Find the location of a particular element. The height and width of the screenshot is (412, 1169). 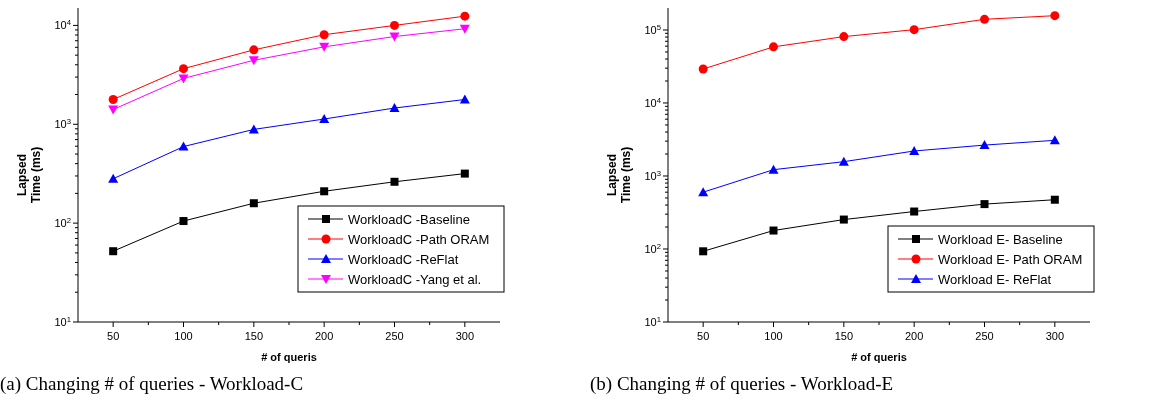

legend-label: Workload E- Baseline is located at coordinates (1000, 239).